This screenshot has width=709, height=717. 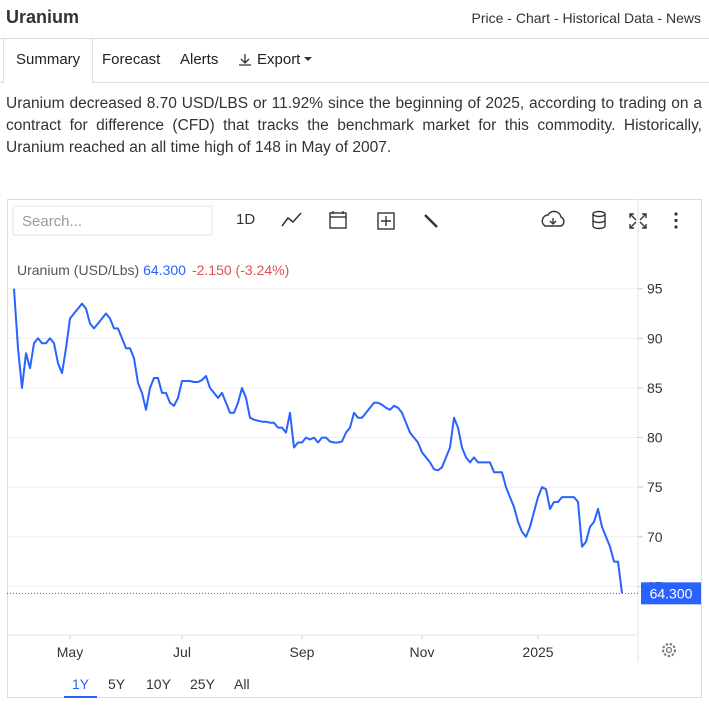 I want to click on toolbar-icons, so click(x=479, y=220).